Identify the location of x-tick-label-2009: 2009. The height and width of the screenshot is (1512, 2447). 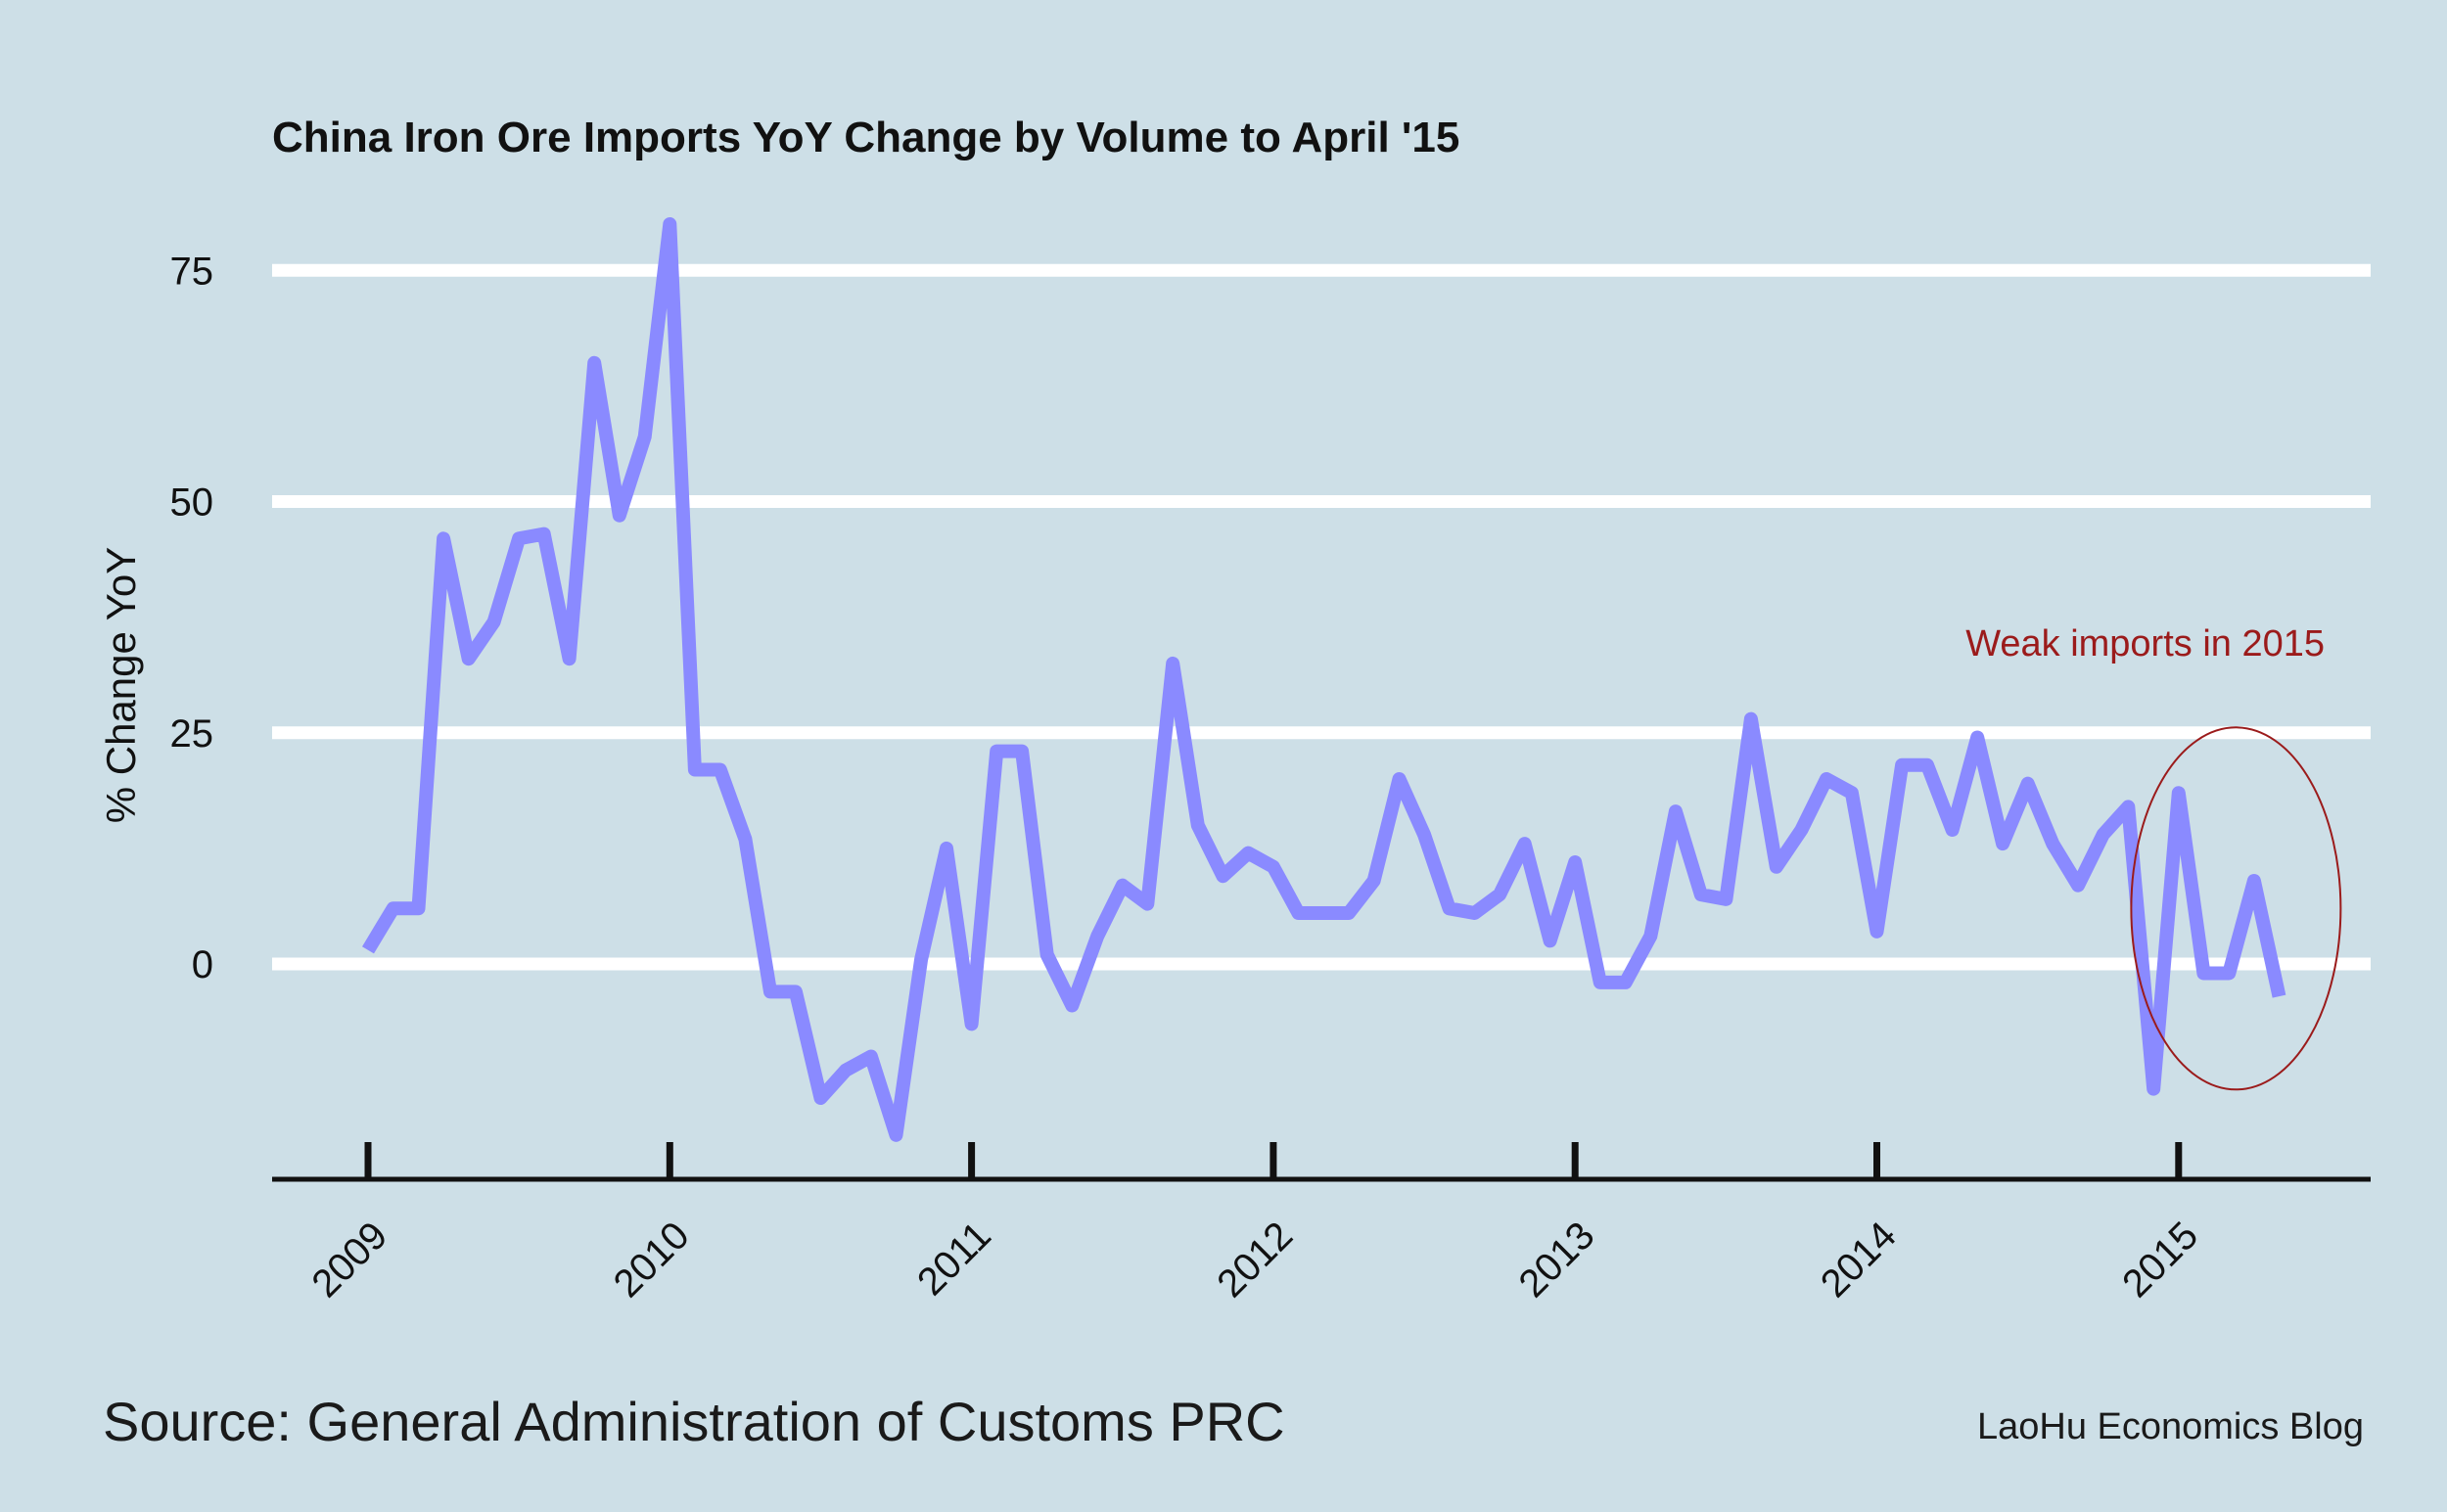
(349, 1260).